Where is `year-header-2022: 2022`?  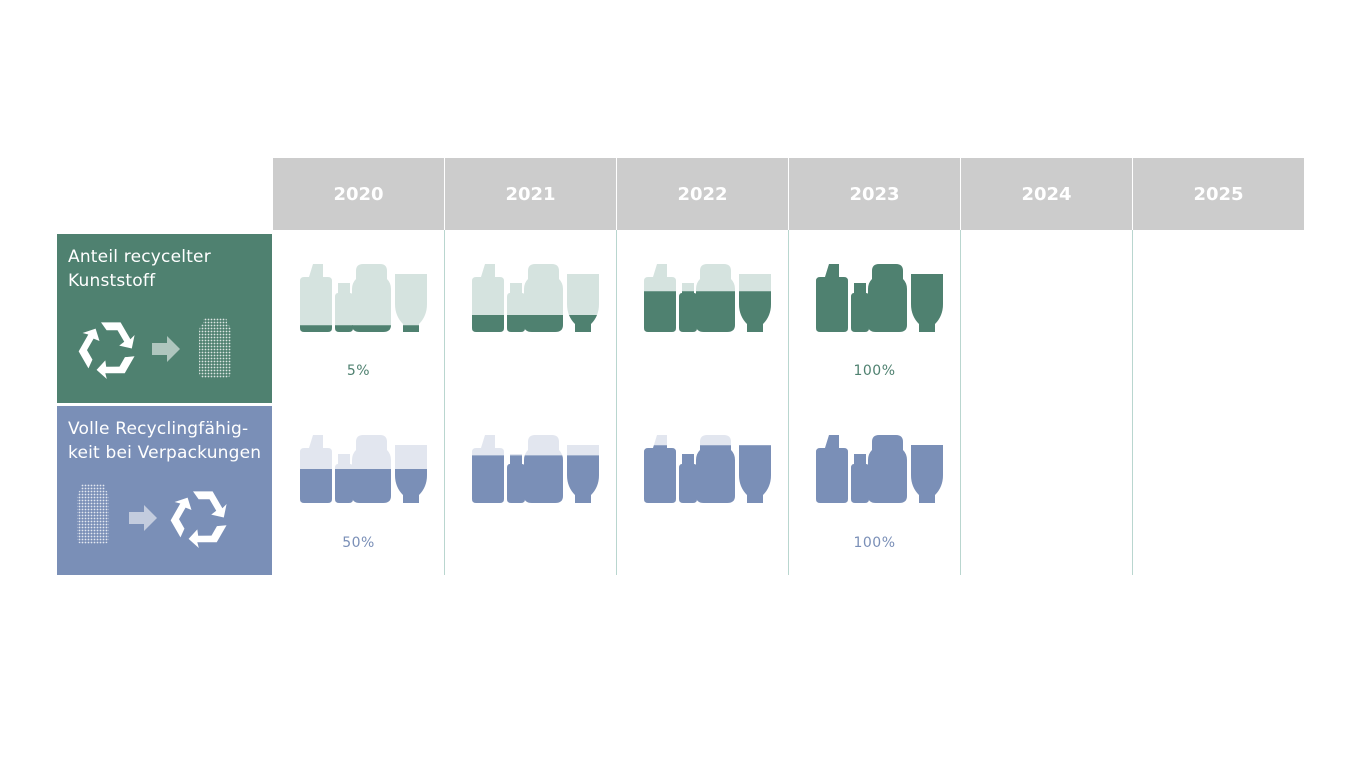
year-header-2022: 2022 is located at coordinates (702, 194).